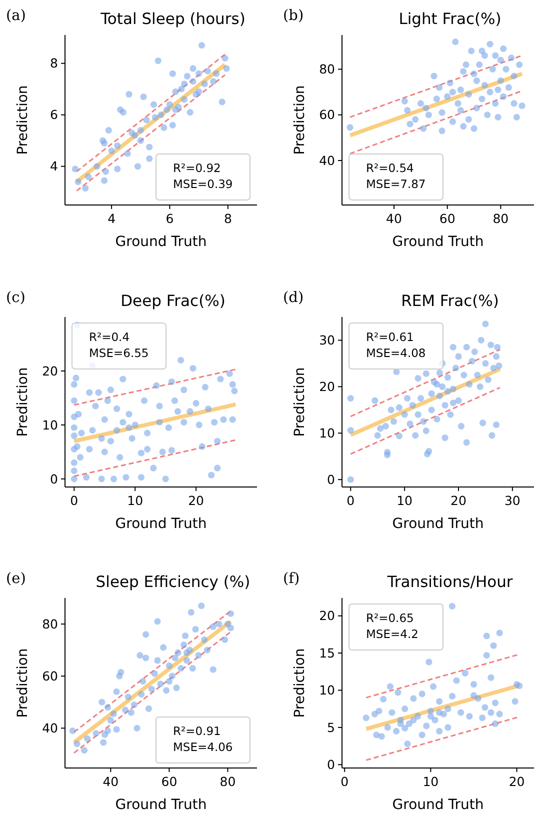 The width and height of the screenshot is (535, 826). Describe the element at coordinates (291, 579) in the screenshot. I see `text: (f)` at that location.